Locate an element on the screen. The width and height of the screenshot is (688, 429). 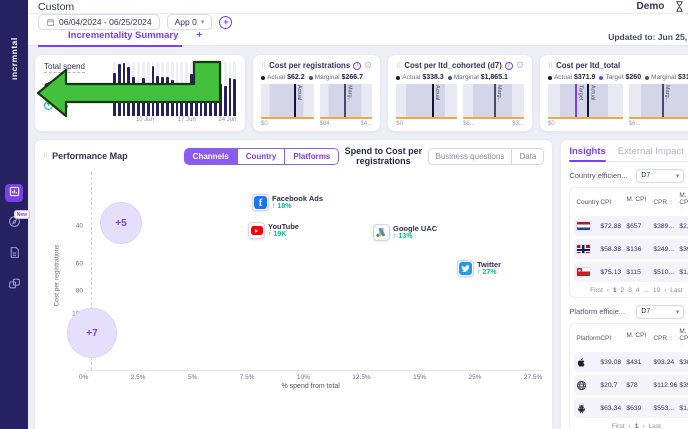
date-range-picker: 06/04/2024 - 06/25/2024 is located at coordinates (99, 22).